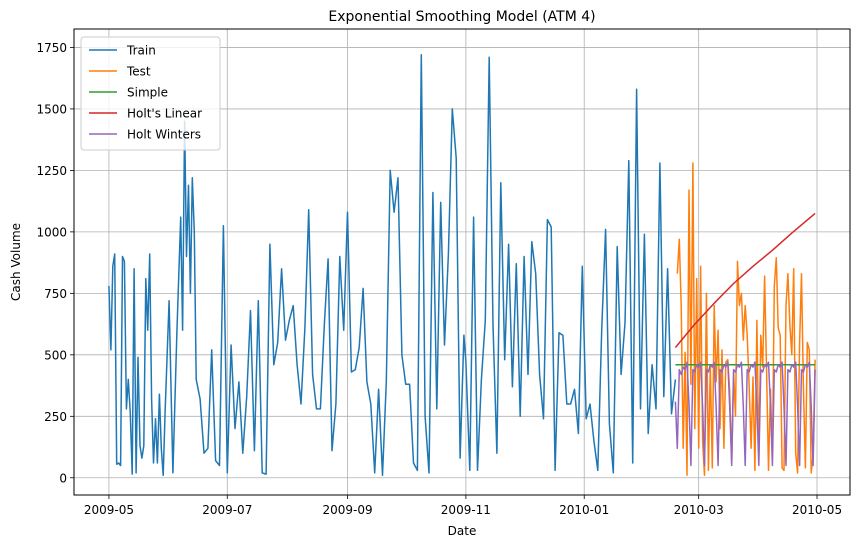 This screenshot has height=547, width=859. I want to click on legend-label: Simple, so click(147, 93).